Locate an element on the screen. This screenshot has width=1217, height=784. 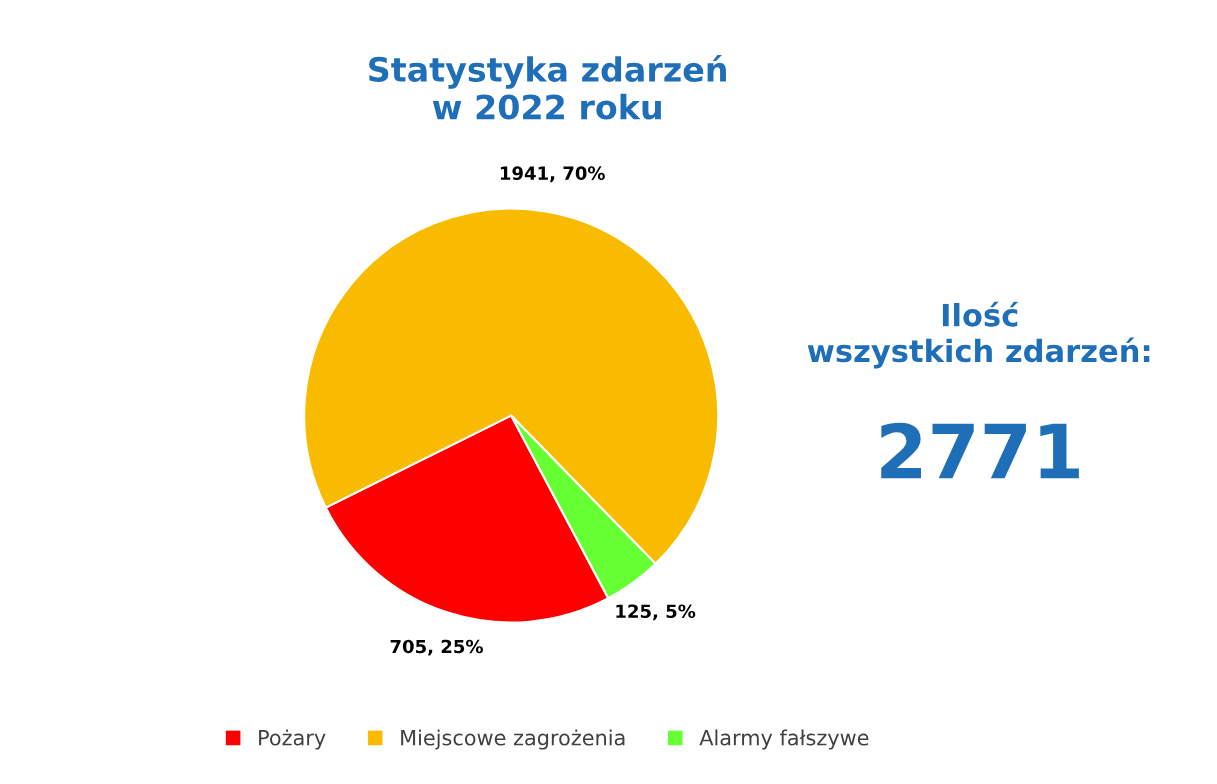
legend-label: Alarmy fałszywe is located at coordinates (784, 739).